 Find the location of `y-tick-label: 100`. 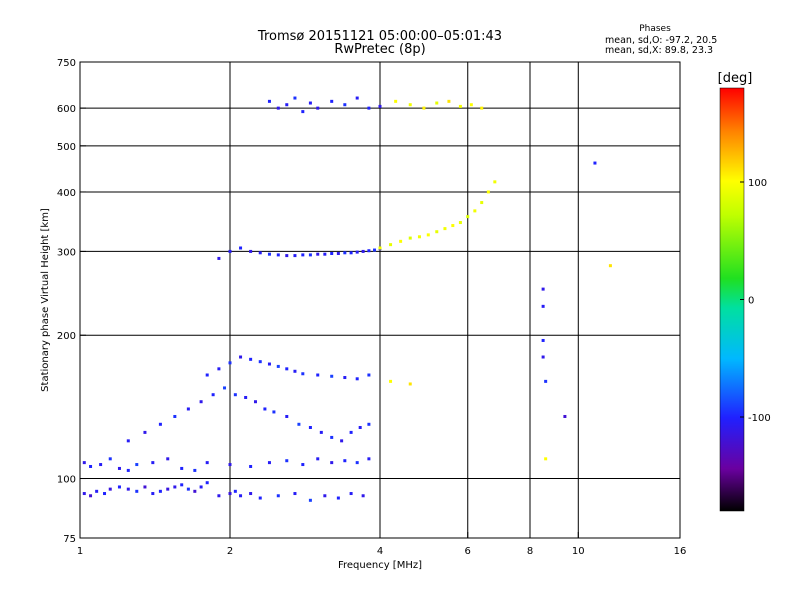

y-tick-label: 100 is located at coordinates (66, 480).